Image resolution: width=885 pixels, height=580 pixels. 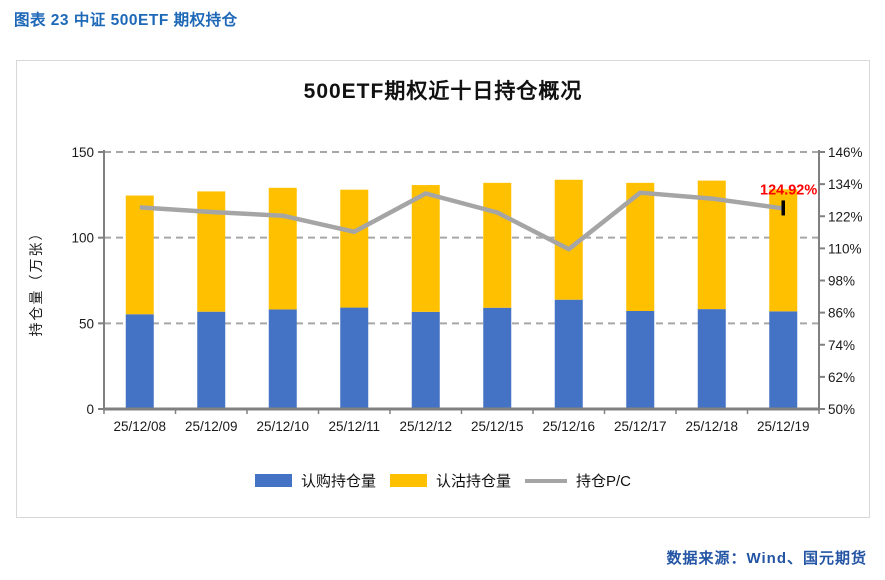 I want to click on legend-item-call: 认购持仓量, so click(x=315, y=480).